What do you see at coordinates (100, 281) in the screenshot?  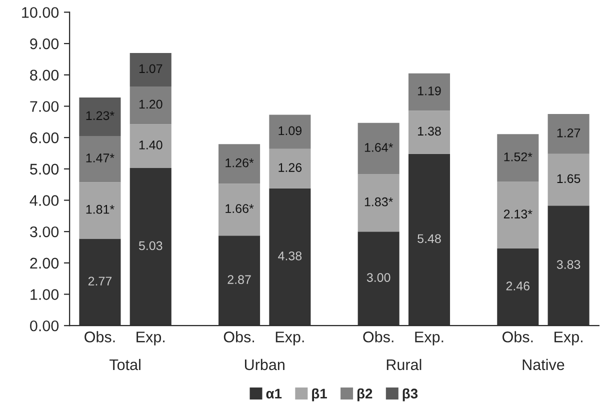 I see `data-label: 2.77` at bounding box center [100, 281].